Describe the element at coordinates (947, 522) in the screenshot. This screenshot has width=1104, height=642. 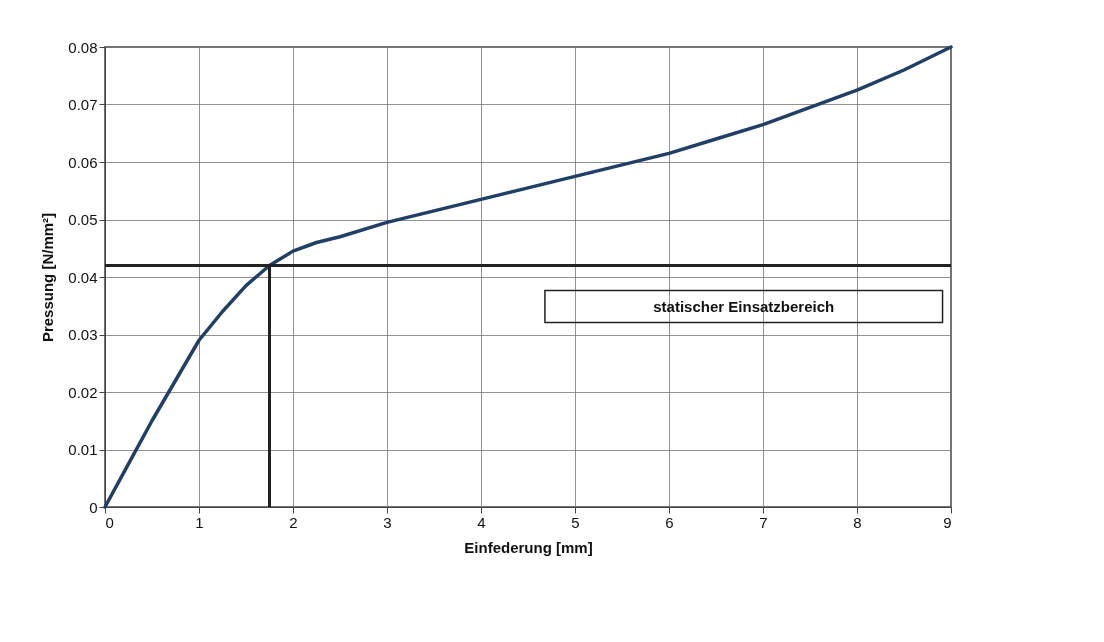
I see `x-tick-label: 9` at that location.